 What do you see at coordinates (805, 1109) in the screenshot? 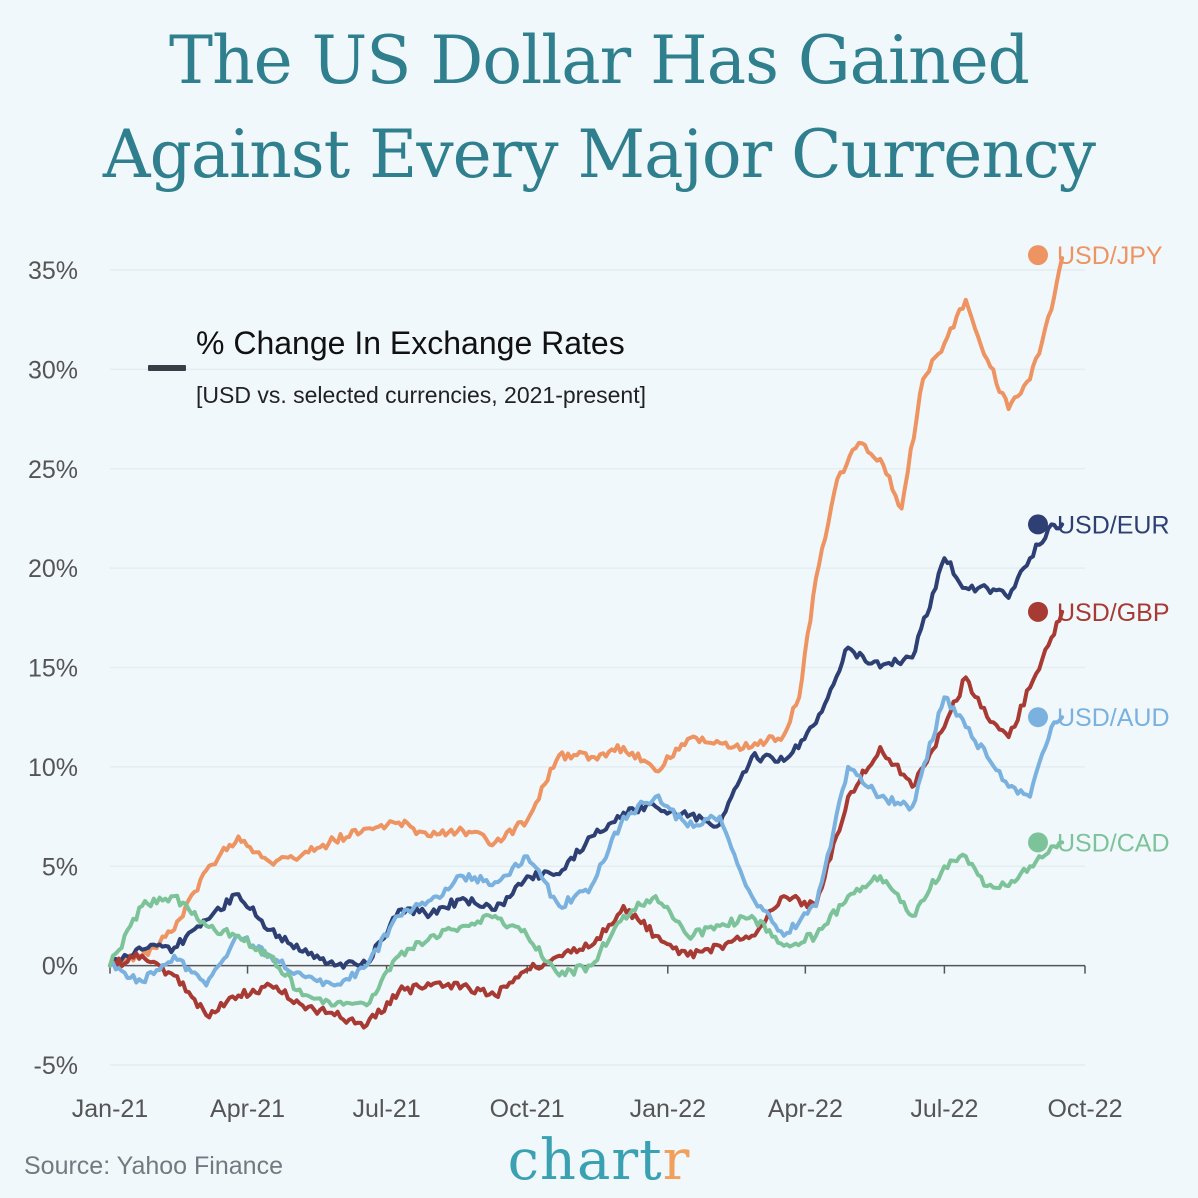
I see `x-tick-label: Apr-22` at bounding box center [805, 1109].